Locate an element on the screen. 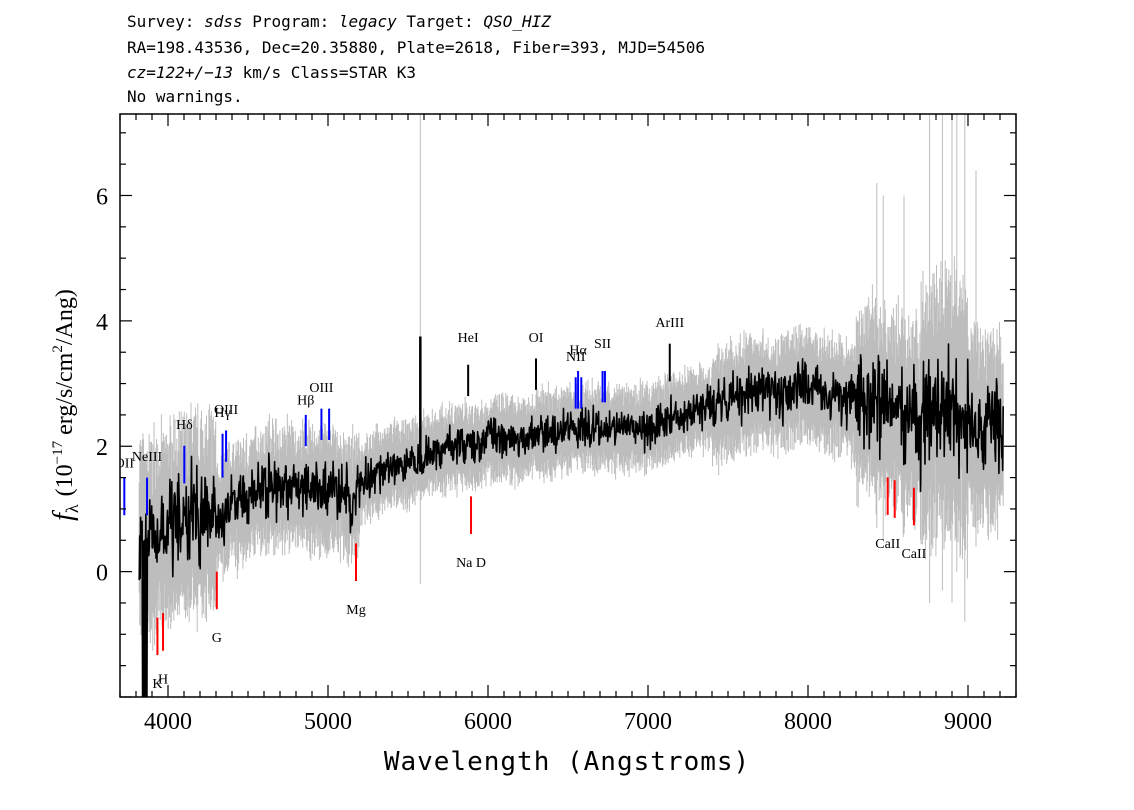 The height and width of the screenshot is (810, 1134). x-tick-label: 5000 is located at coordinates (328, 722).